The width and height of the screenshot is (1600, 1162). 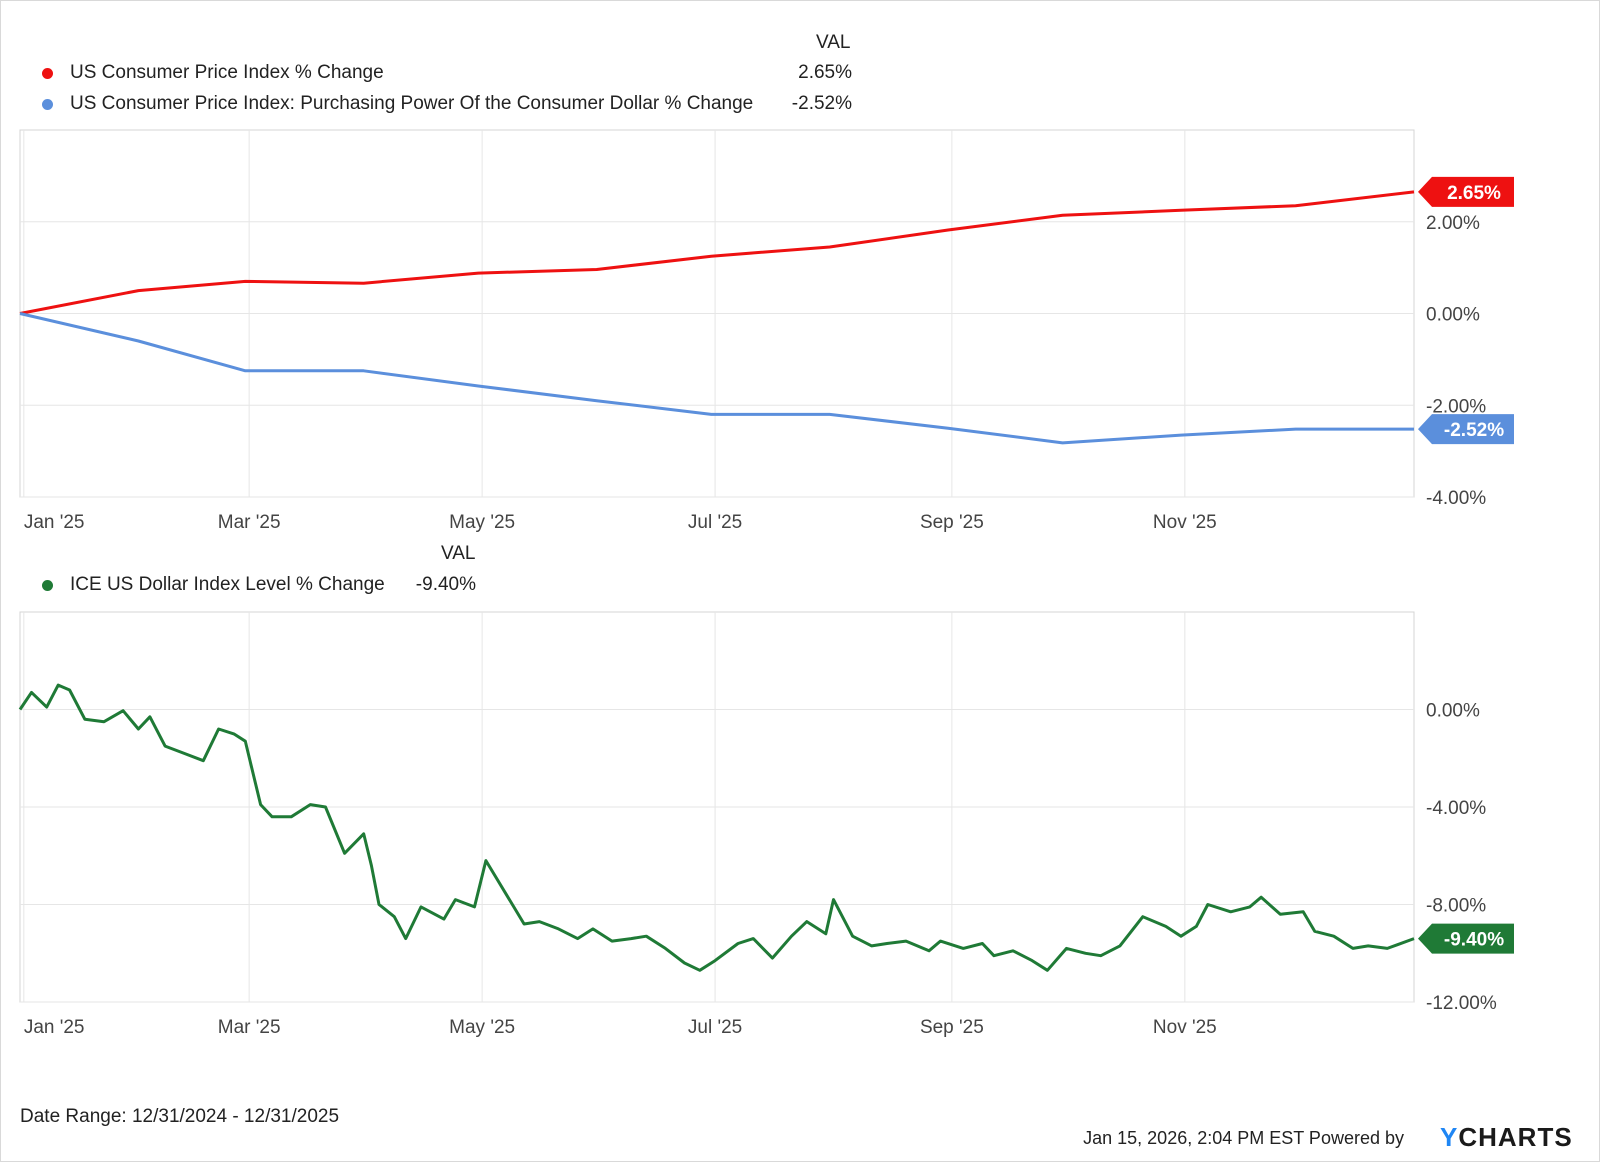 What do you see at coordinates (47, 73) in the screenshot?
I see `legend-dot-cpi` at bounding box center [47, 73].